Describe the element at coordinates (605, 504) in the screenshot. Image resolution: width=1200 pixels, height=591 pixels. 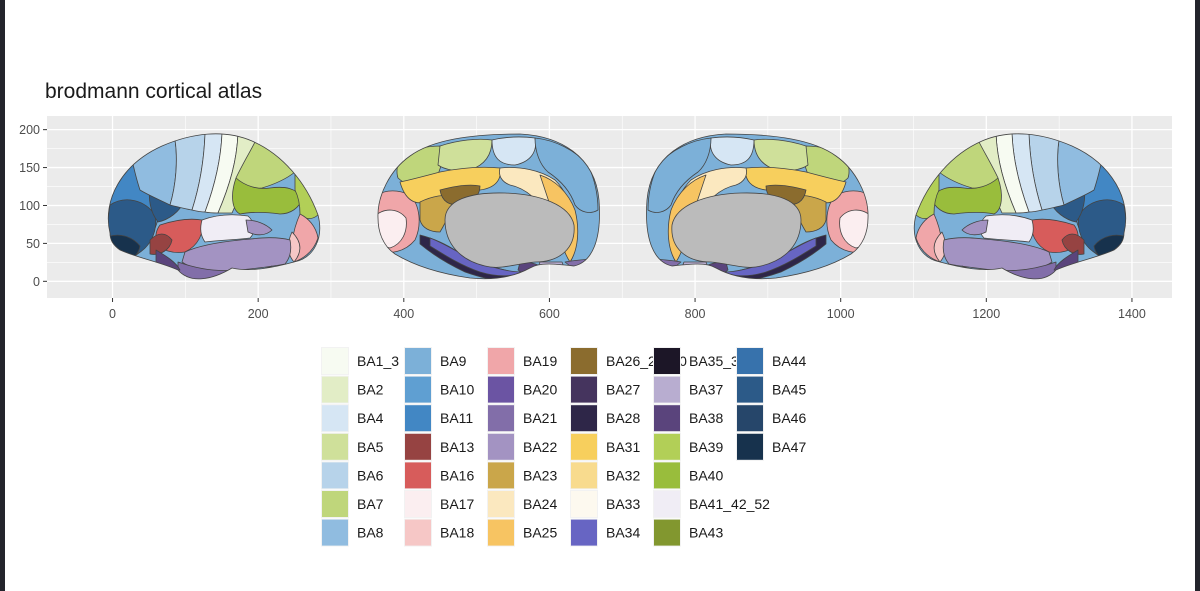
I see `legend-item: BA33` at that location.